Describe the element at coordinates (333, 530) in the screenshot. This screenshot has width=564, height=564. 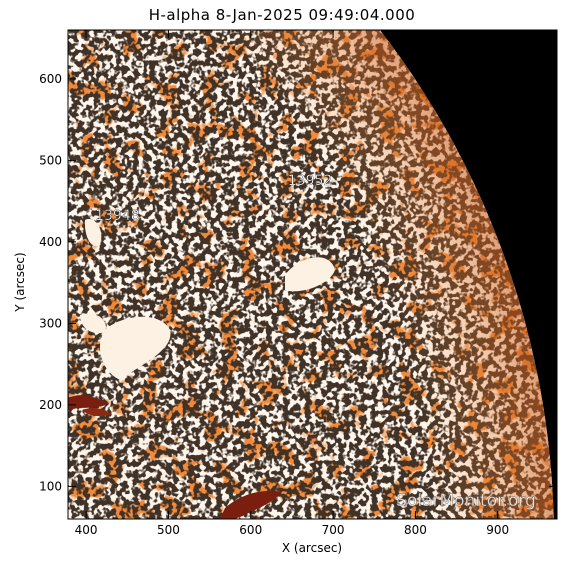
I see `x-tick-label: 700` at that location.